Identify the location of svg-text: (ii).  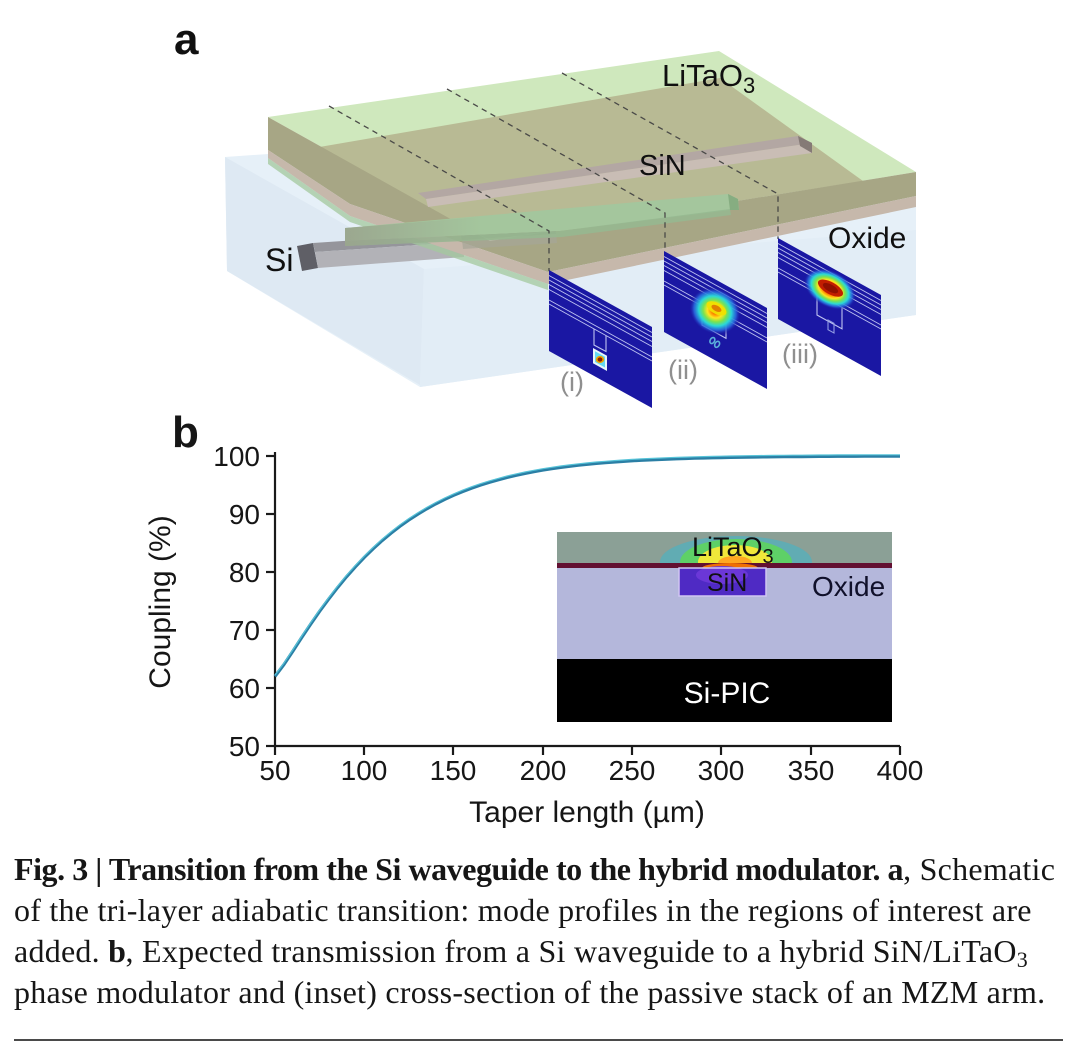
(683, 370).